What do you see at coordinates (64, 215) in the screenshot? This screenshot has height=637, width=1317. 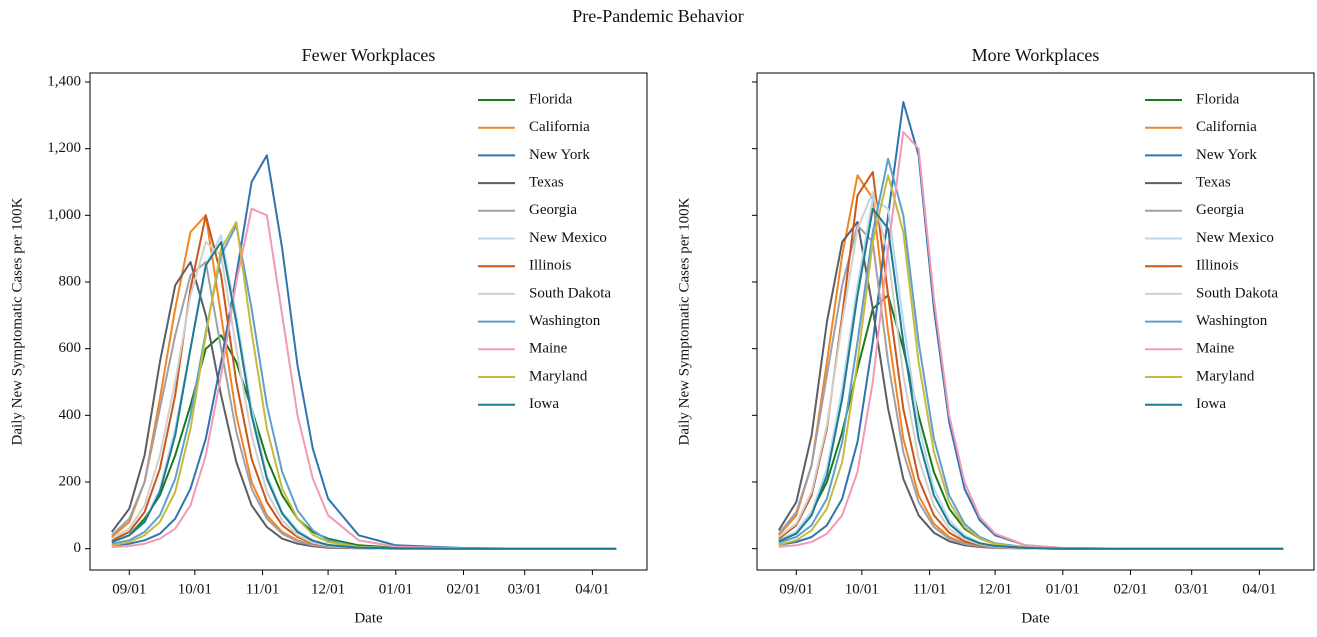 I see `y-tick-label: 1,000` at bounding box center [64, 215].